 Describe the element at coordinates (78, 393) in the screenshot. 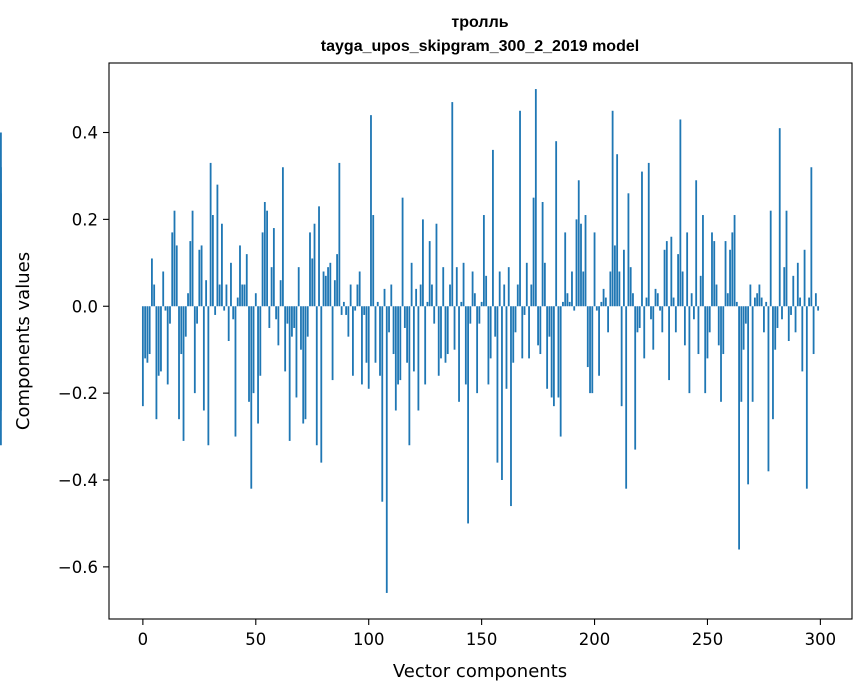

I see `y-tick-label: −0.2` at that location.